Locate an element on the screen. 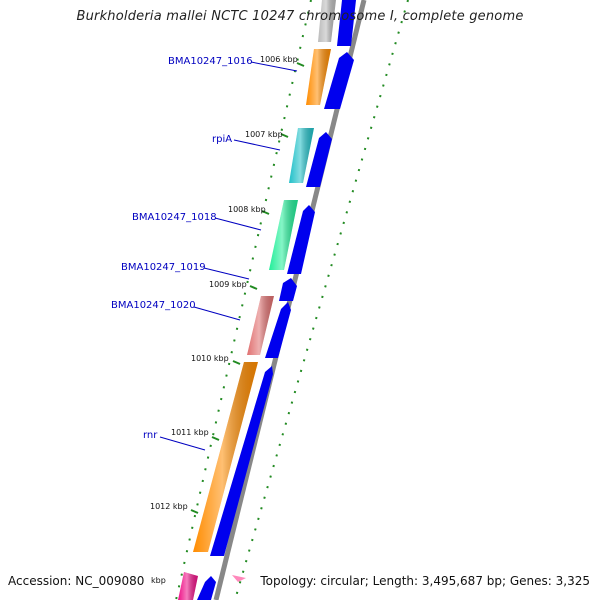 The height and width of the screenshot is (600, 600). gene-label: BMA10247_1016 is located at coordinates (210, 61).